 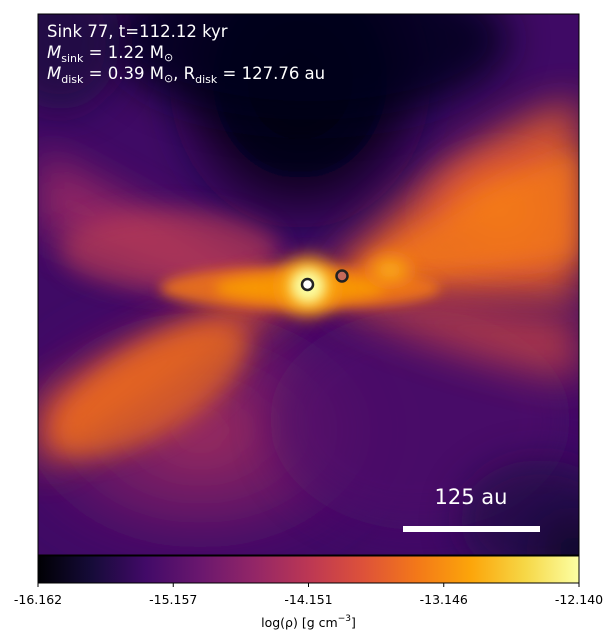 What do you see at coordinates (38, 599) in the screenshot?
I see `colorbar-tick-label: -16.162` at bounding box center [38, 599].